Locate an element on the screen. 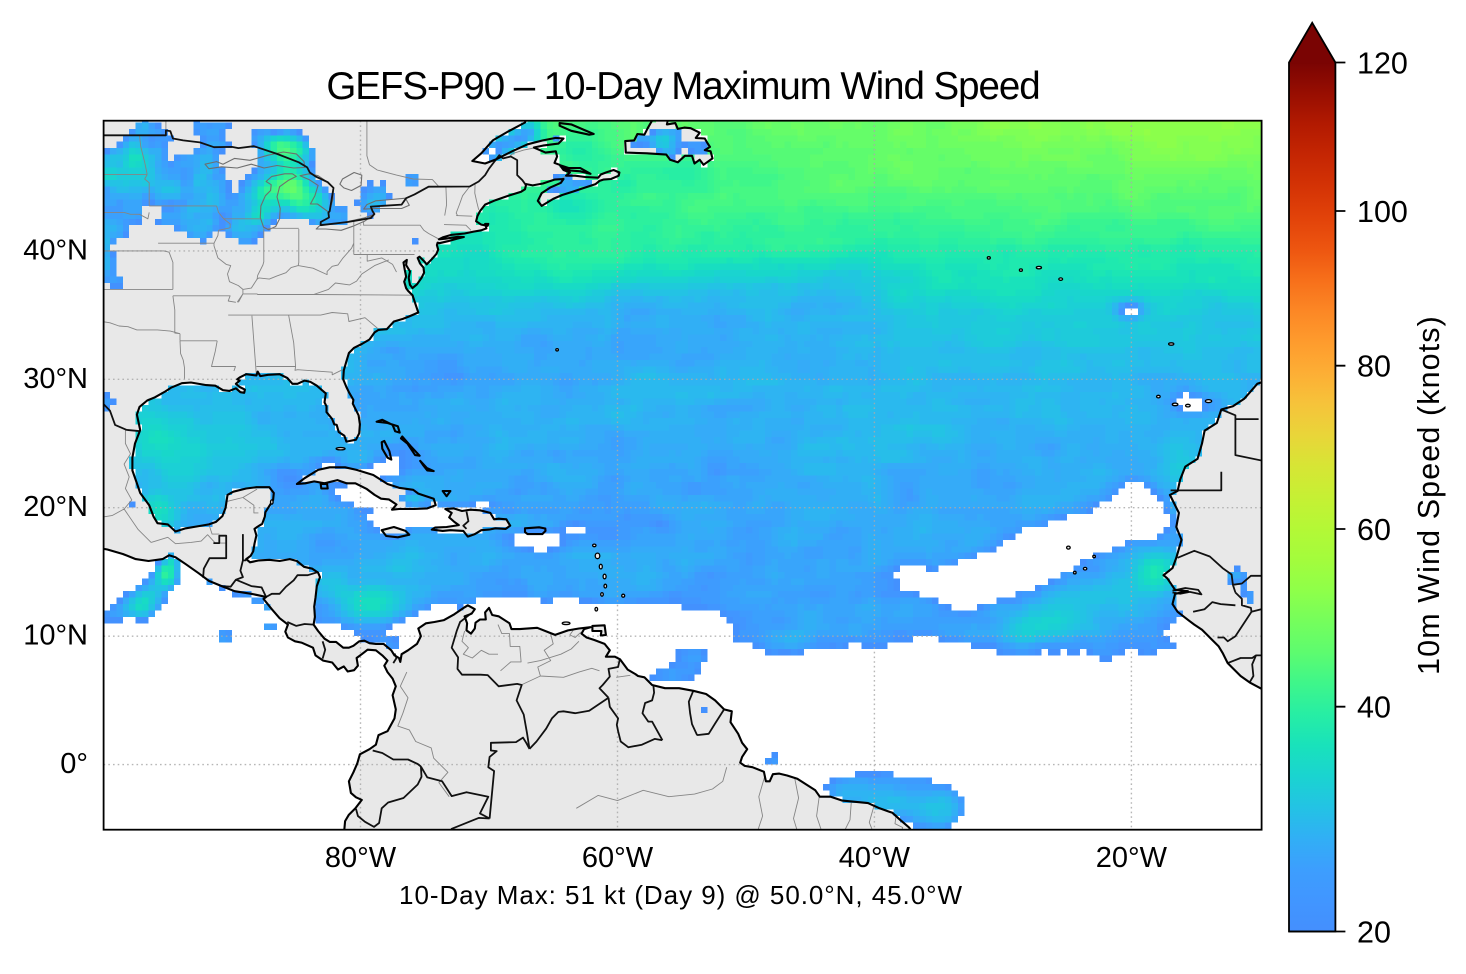 The image size is (1466, 974). svg-text: 100 is located at coordinates (1382, 212).